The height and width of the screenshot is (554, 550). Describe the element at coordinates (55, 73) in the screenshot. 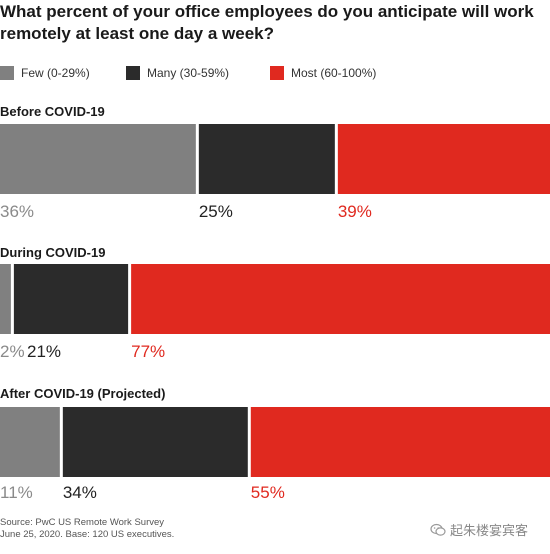

I see `legend-label: Few (0-29%)` at that location.